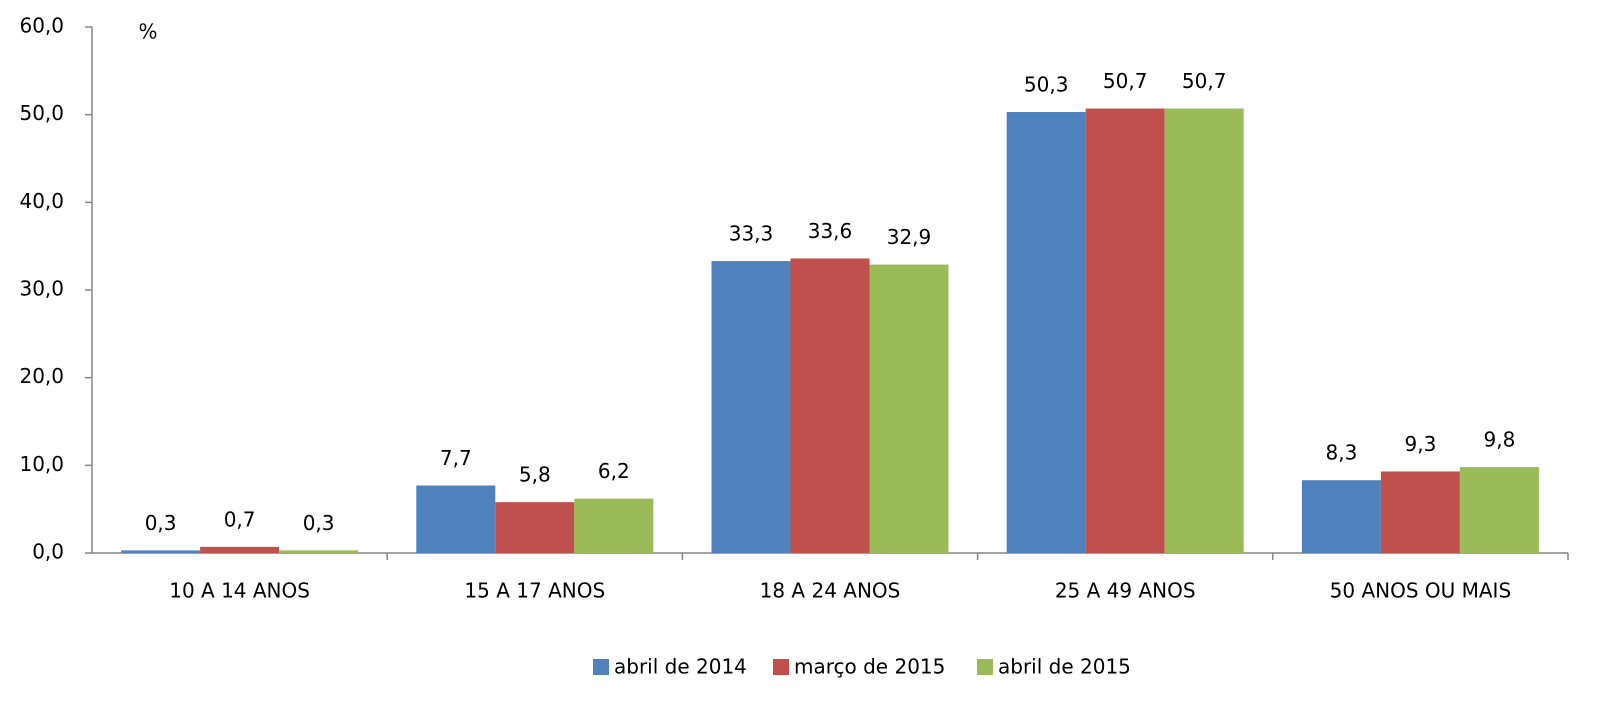 The width and height of the screenshot is (1621, 705). Describe the element at coordinates (830, 591) in the screenshot. I see `x-tick-label: 18 A 24 ANOS` at that location.